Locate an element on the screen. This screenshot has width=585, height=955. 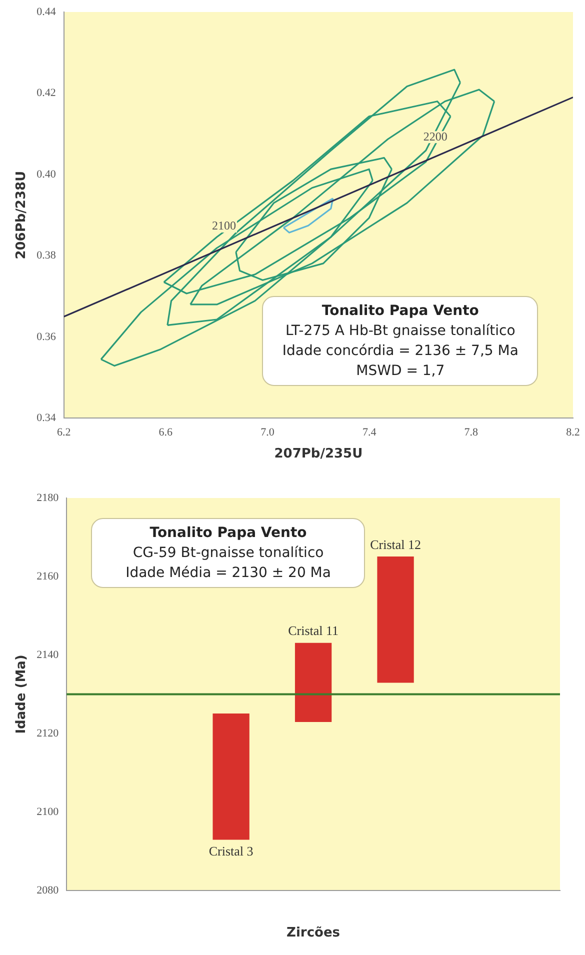
annotation: 2100 is located at coordinates (224, 225).